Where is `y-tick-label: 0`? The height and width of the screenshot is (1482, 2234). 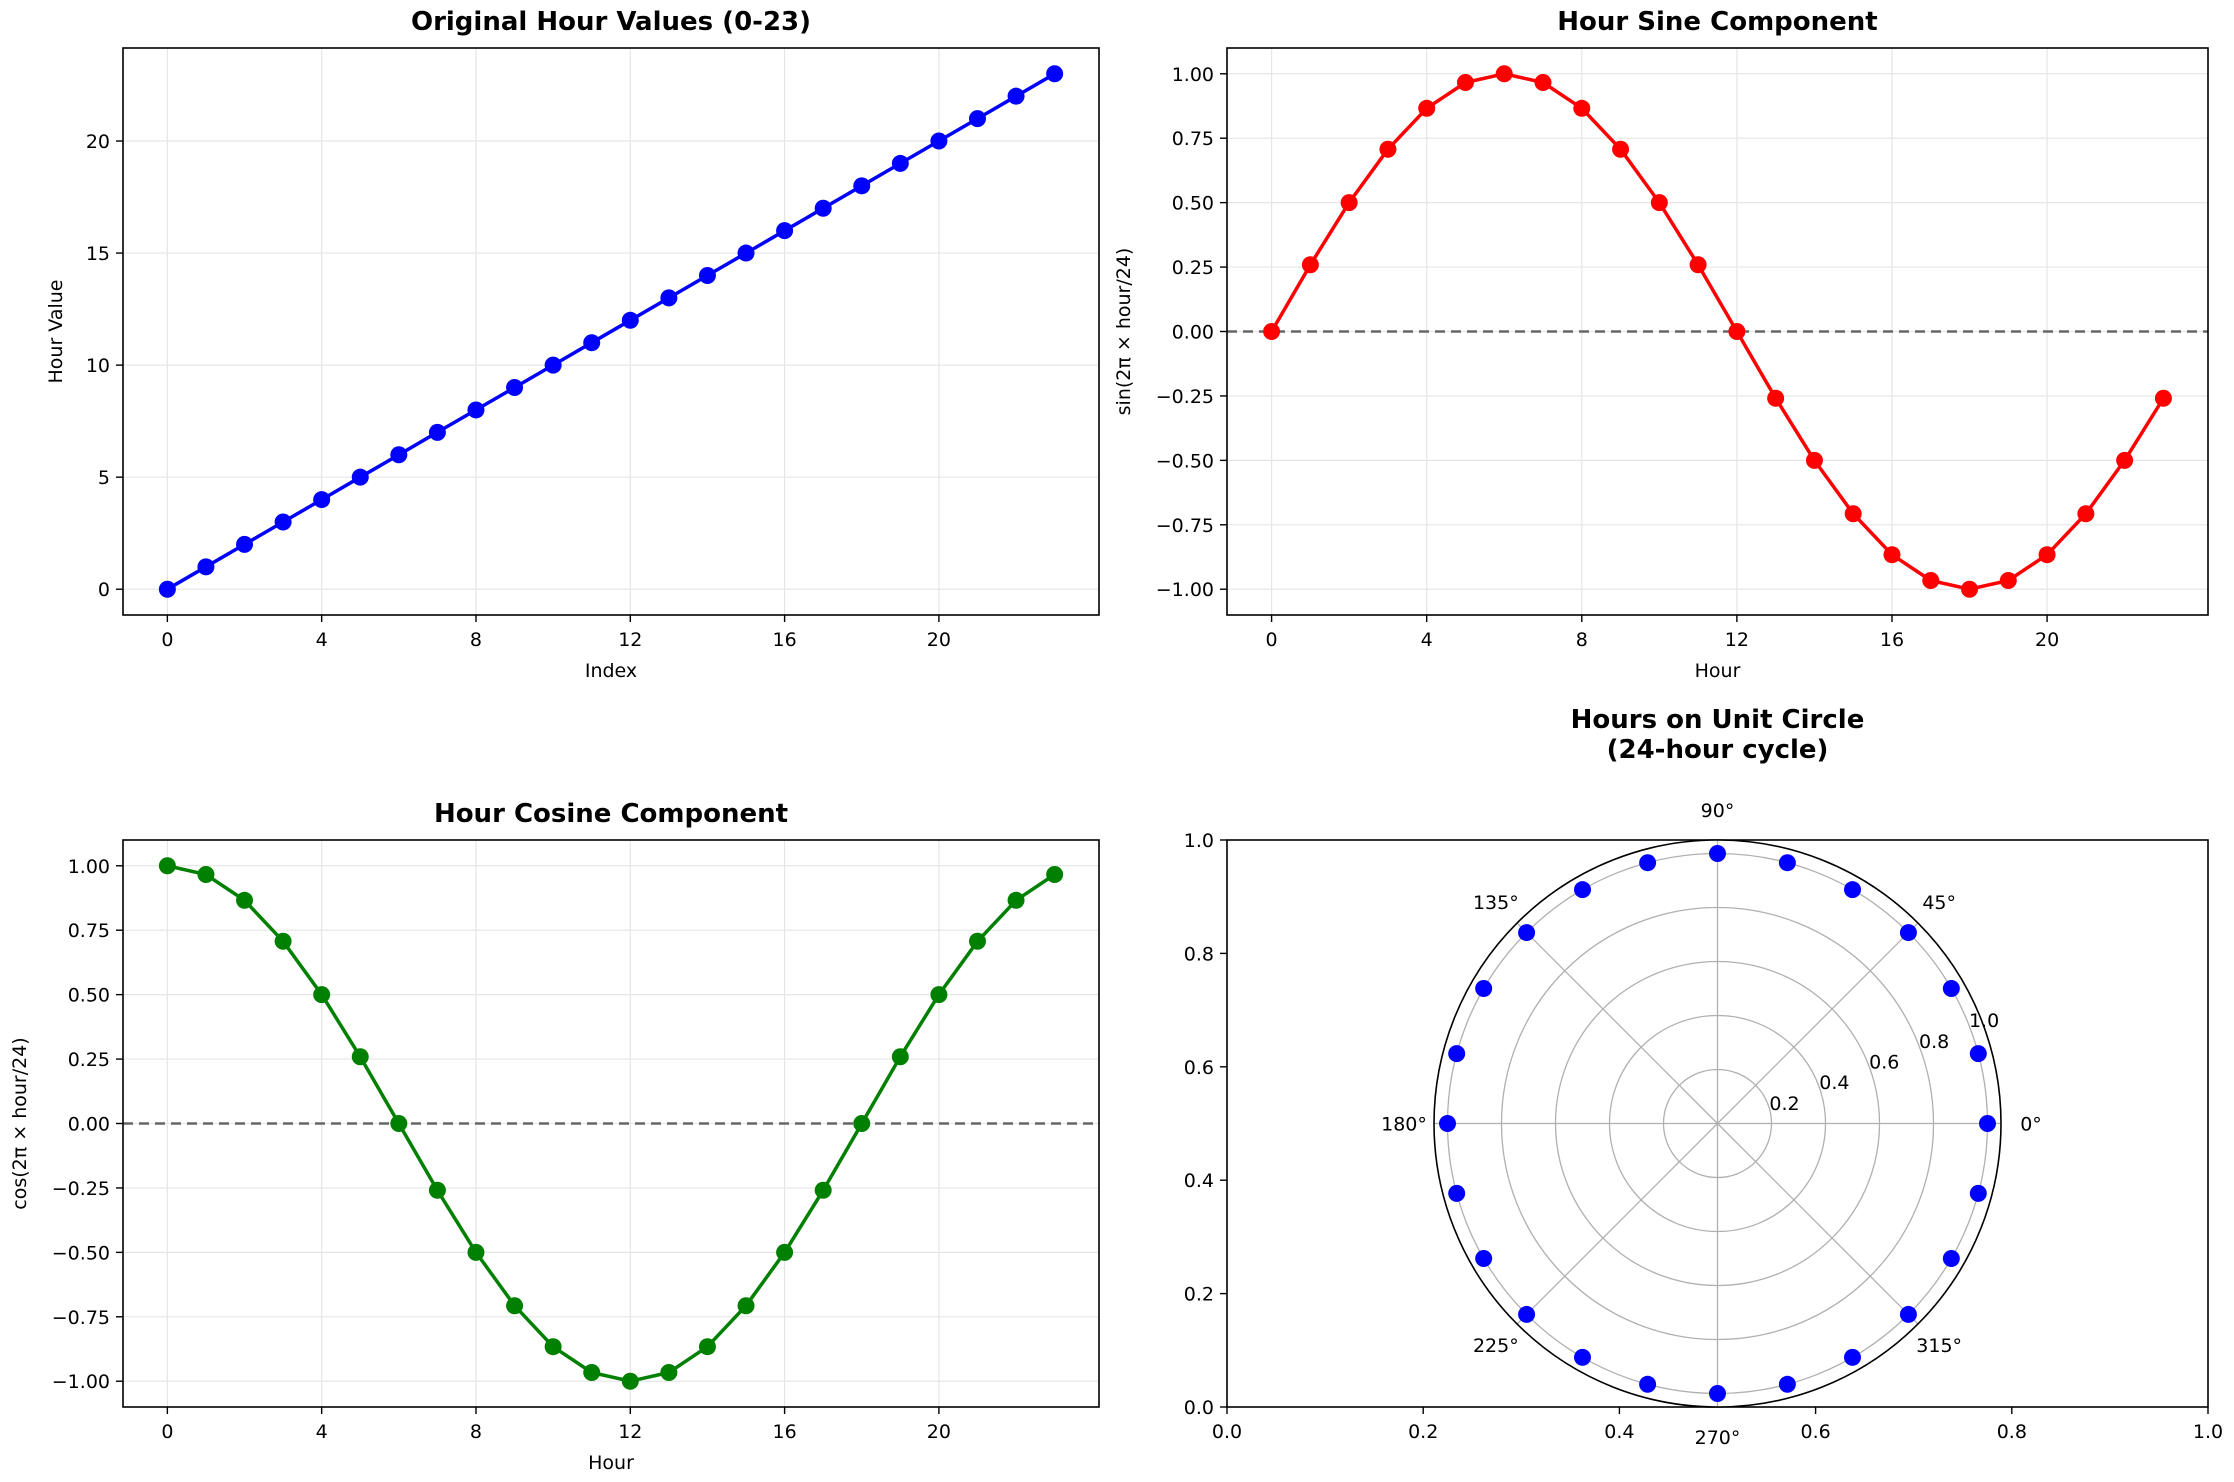 y-tick-label: 0 is located at coordinates (104, 590).